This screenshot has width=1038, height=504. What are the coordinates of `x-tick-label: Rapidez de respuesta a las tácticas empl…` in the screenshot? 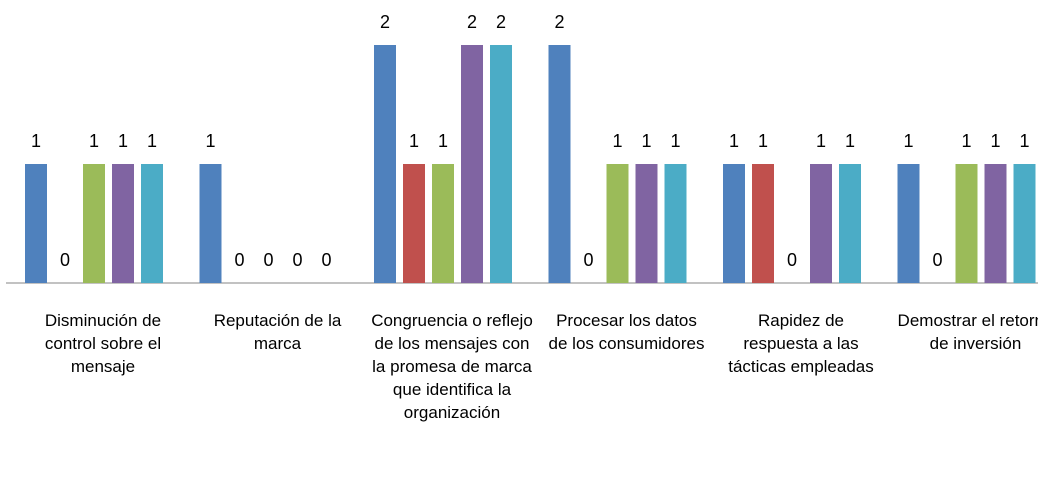 It's located at (801, 343).